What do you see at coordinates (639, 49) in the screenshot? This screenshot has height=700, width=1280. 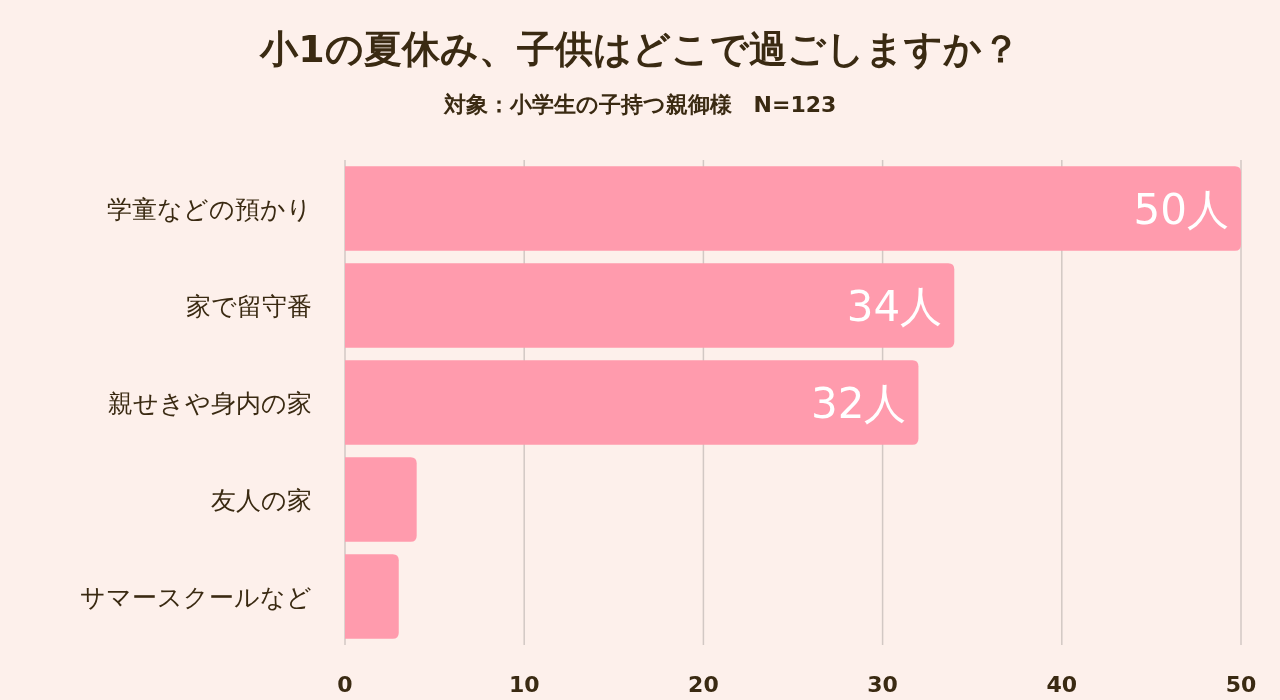 I see `chart-title: 小1の夏休み、子供はどこで過ごしますか？` at bounding box center [639, 49].